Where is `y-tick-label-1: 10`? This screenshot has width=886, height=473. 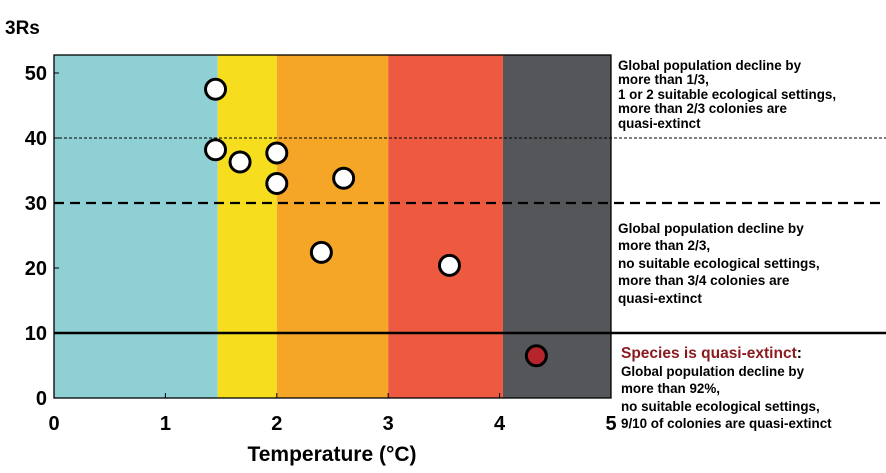
y-tick-label-1: 10 is located at coordinates (36, 334).